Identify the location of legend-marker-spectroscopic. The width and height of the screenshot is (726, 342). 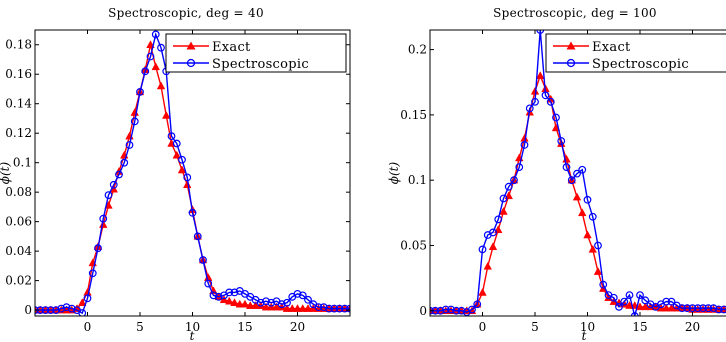
(191, 63).